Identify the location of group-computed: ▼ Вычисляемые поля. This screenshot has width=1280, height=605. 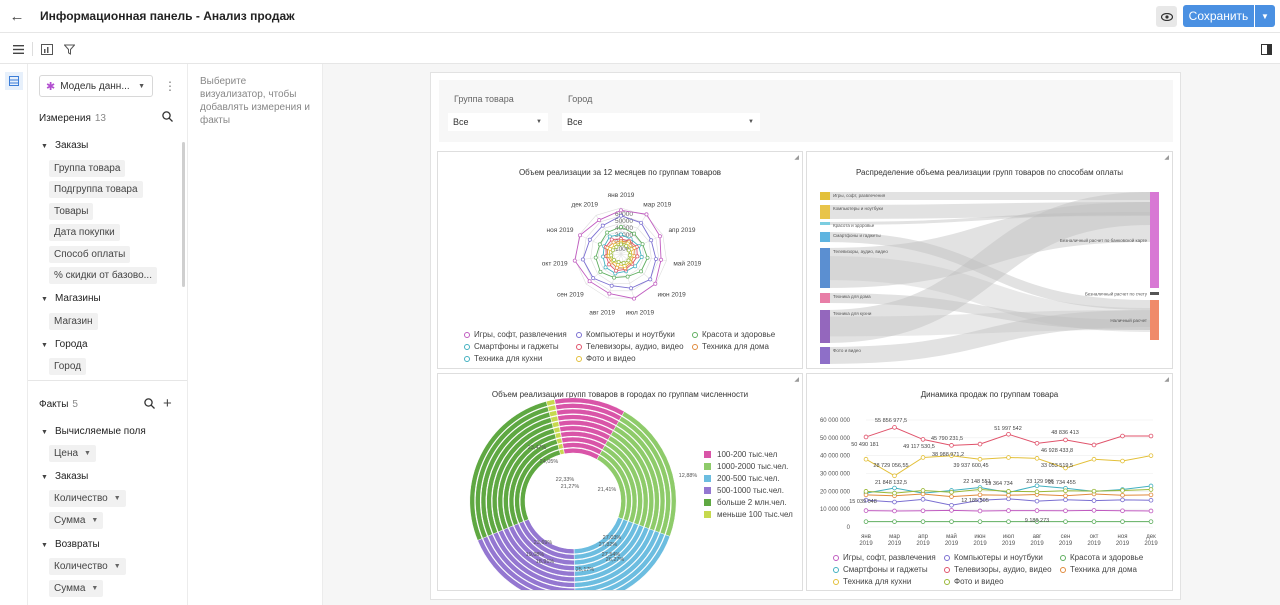
(93, 431).